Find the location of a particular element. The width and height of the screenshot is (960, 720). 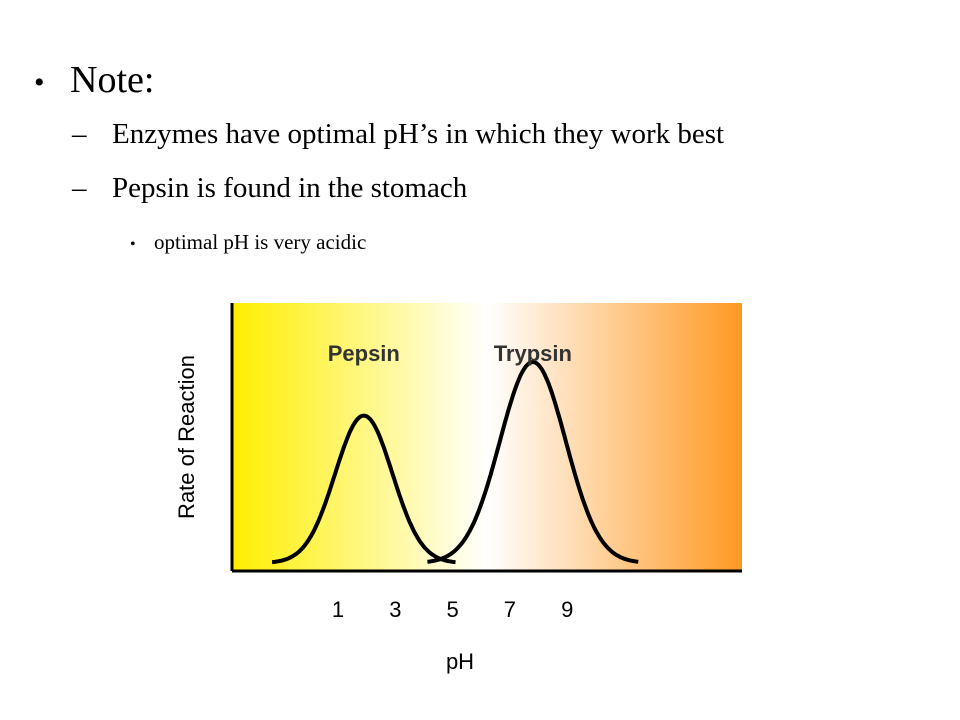

x-tick-label: 9 is located at coordinates (567, 609).